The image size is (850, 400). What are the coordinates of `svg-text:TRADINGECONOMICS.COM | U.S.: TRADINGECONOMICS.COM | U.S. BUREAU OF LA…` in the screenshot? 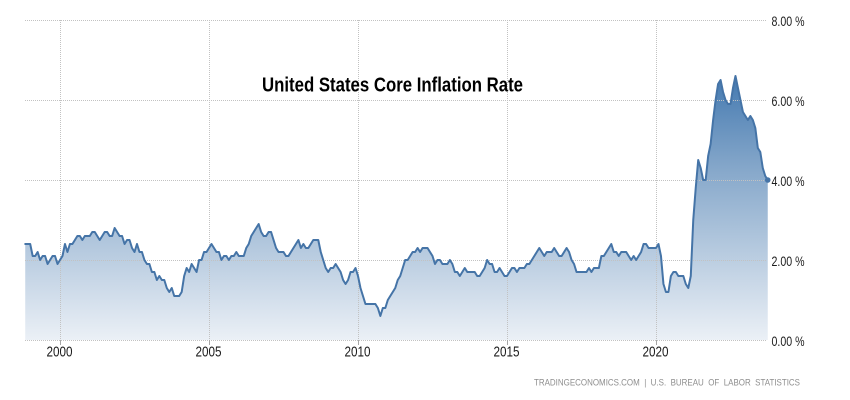 It's located at (667, 383).